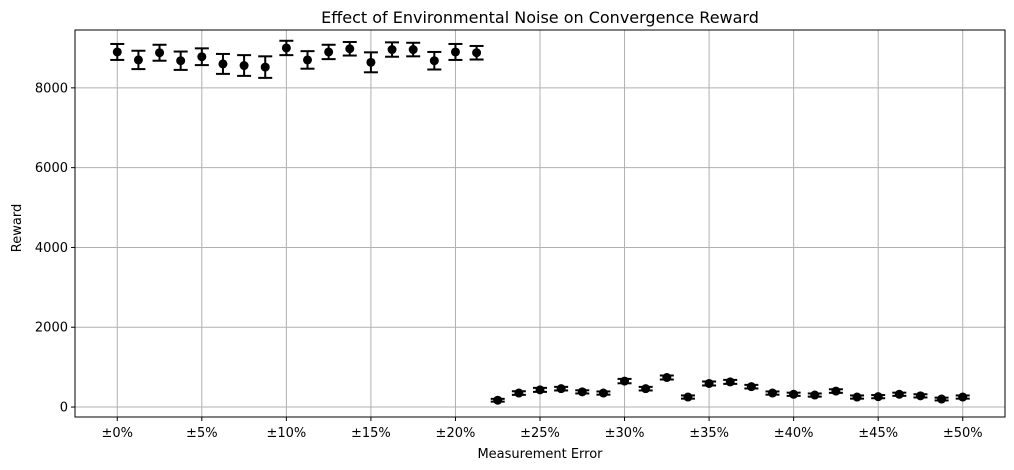  I want to click on y-tick-label: 8000, so click(51, 88).